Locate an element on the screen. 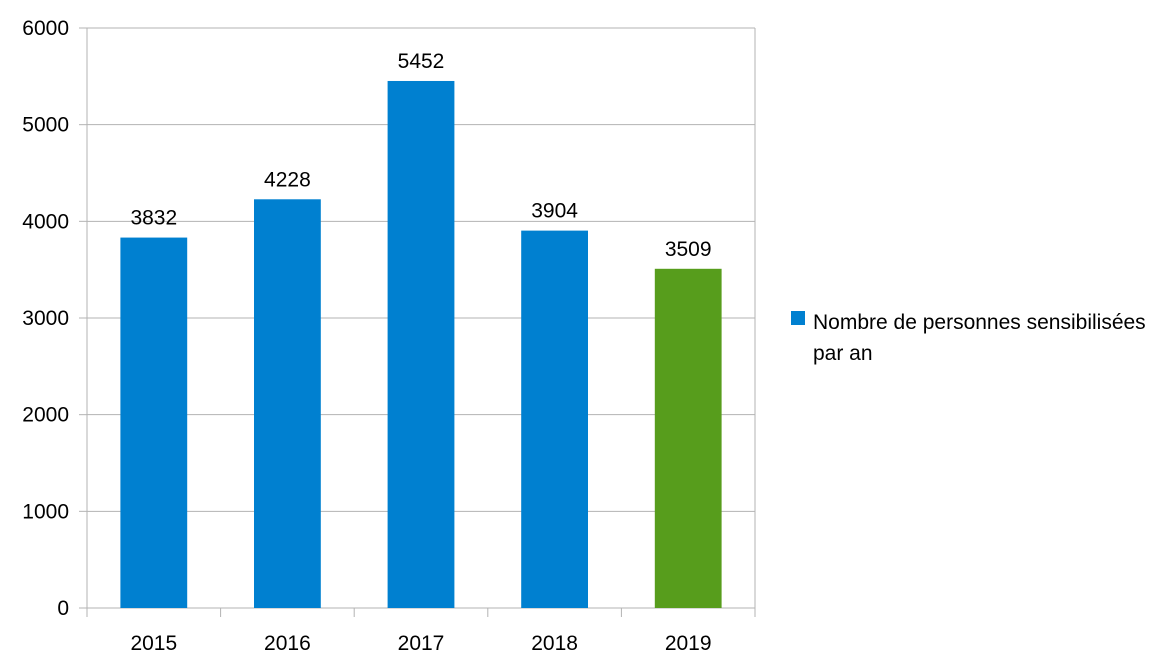 Image resolution: width=1167 pixels, height=653 pixels. y-tick-label: 1000 is located at coordinates (45, 511).